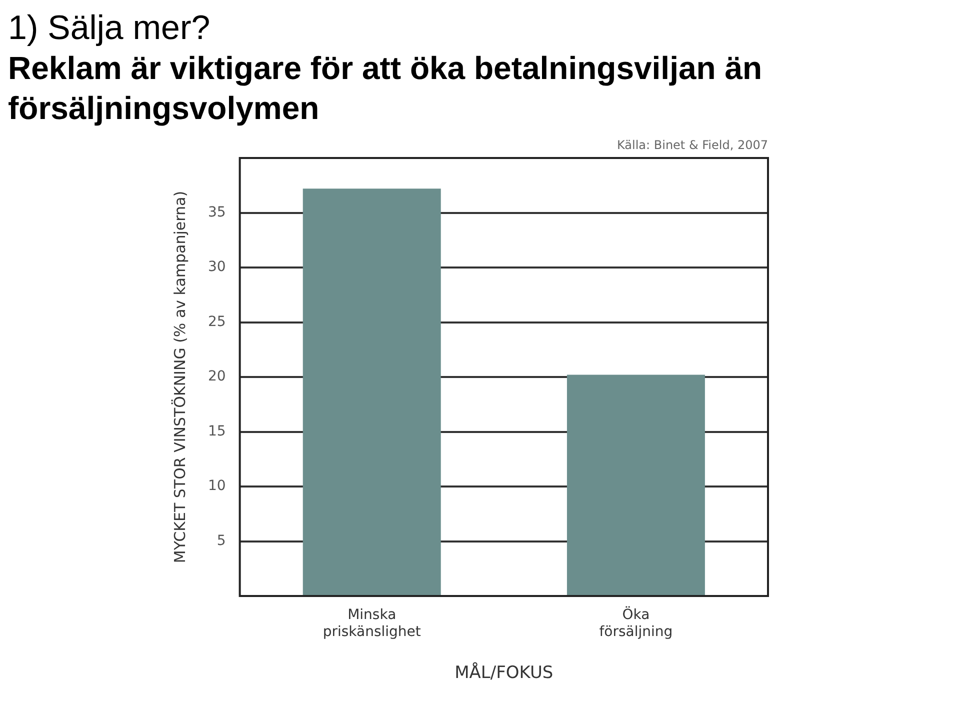 Image resolution: width=960 pixels, height=727 pixels. What do you see at coordinates (386, 88) in the screenshot?
I see `chart-subtitle: Reklam är viktigare för att öka betalningsviljan än försäljningsvolymen` at bounding box center [386, 88].